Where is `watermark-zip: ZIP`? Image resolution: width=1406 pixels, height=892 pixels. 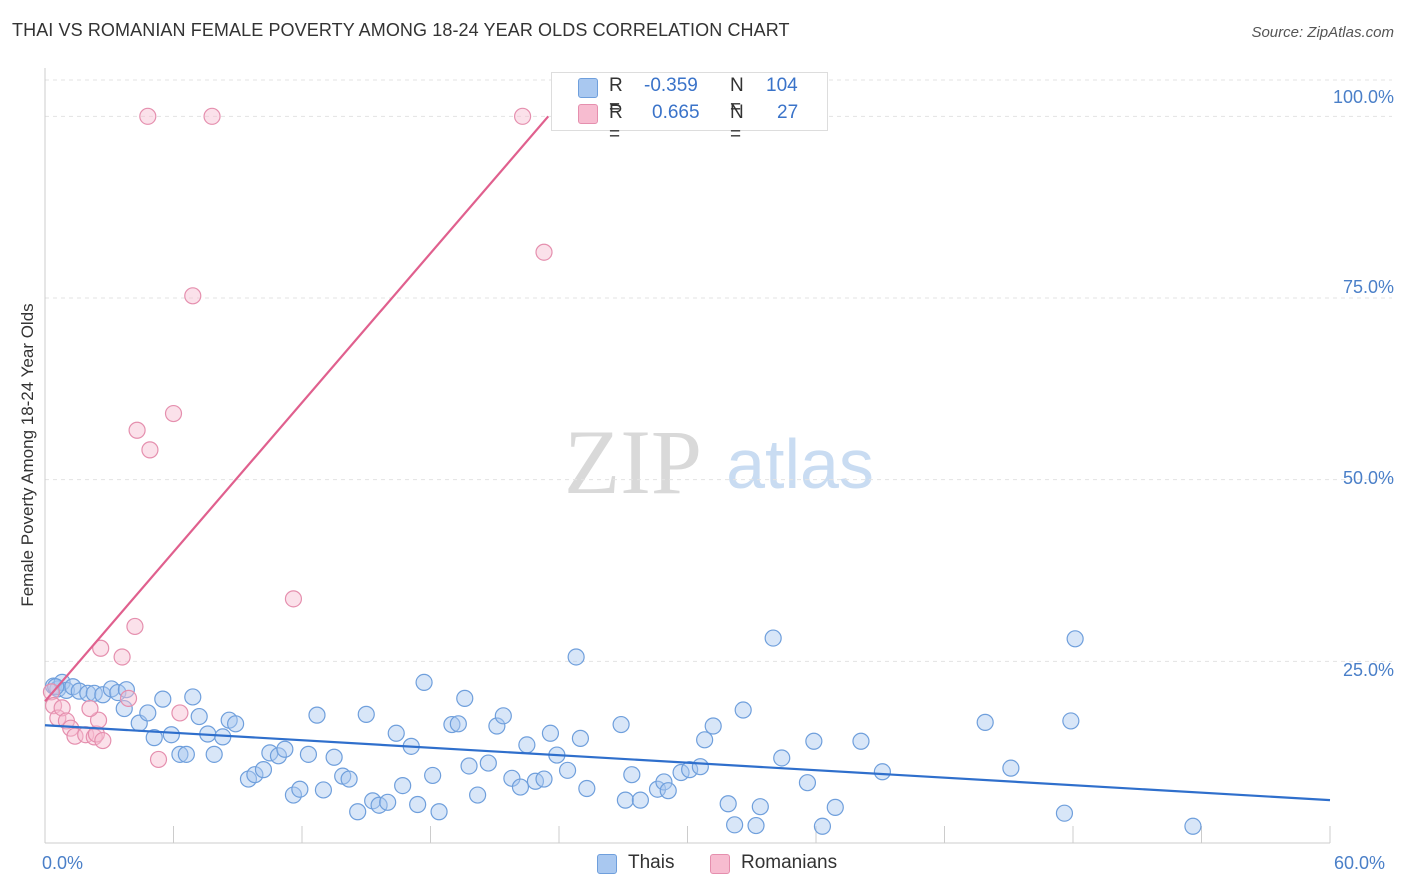 watermark-zip: ZIP is located at coordinates (633, 462).